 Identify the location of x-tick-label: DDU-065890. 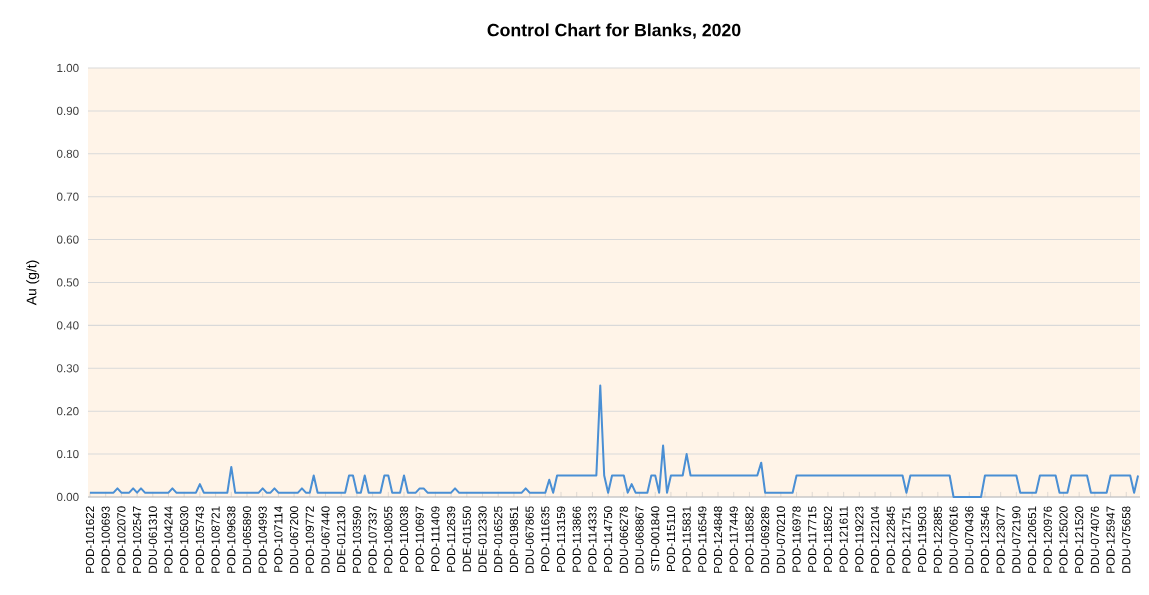
(247, 539).